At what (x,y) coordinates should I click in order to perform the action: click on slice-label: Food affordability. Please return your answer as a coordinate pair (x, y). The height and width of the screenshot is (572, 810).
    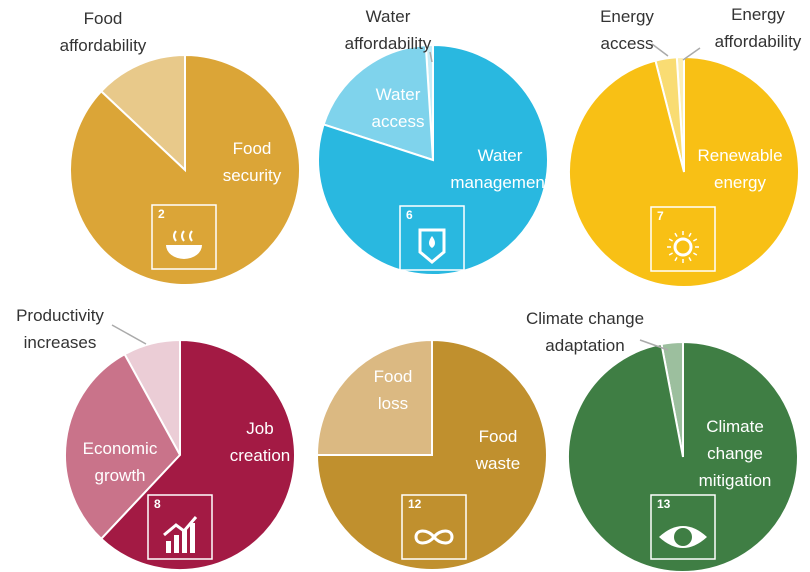
    Looking at the image, I should click on (103, 32).